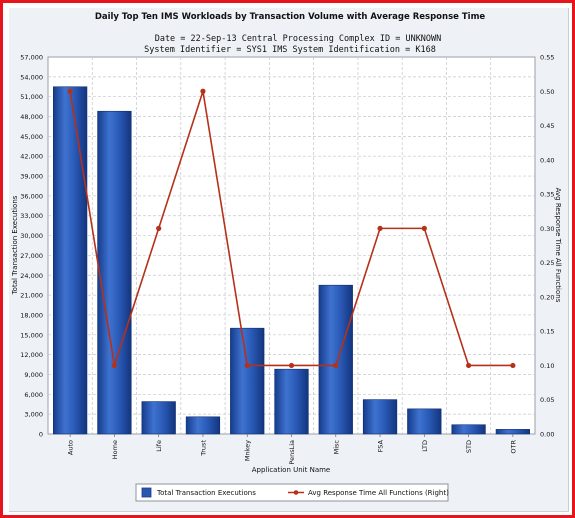  I want to click on y-left-tick-label: 39,000, so click(31, 177).